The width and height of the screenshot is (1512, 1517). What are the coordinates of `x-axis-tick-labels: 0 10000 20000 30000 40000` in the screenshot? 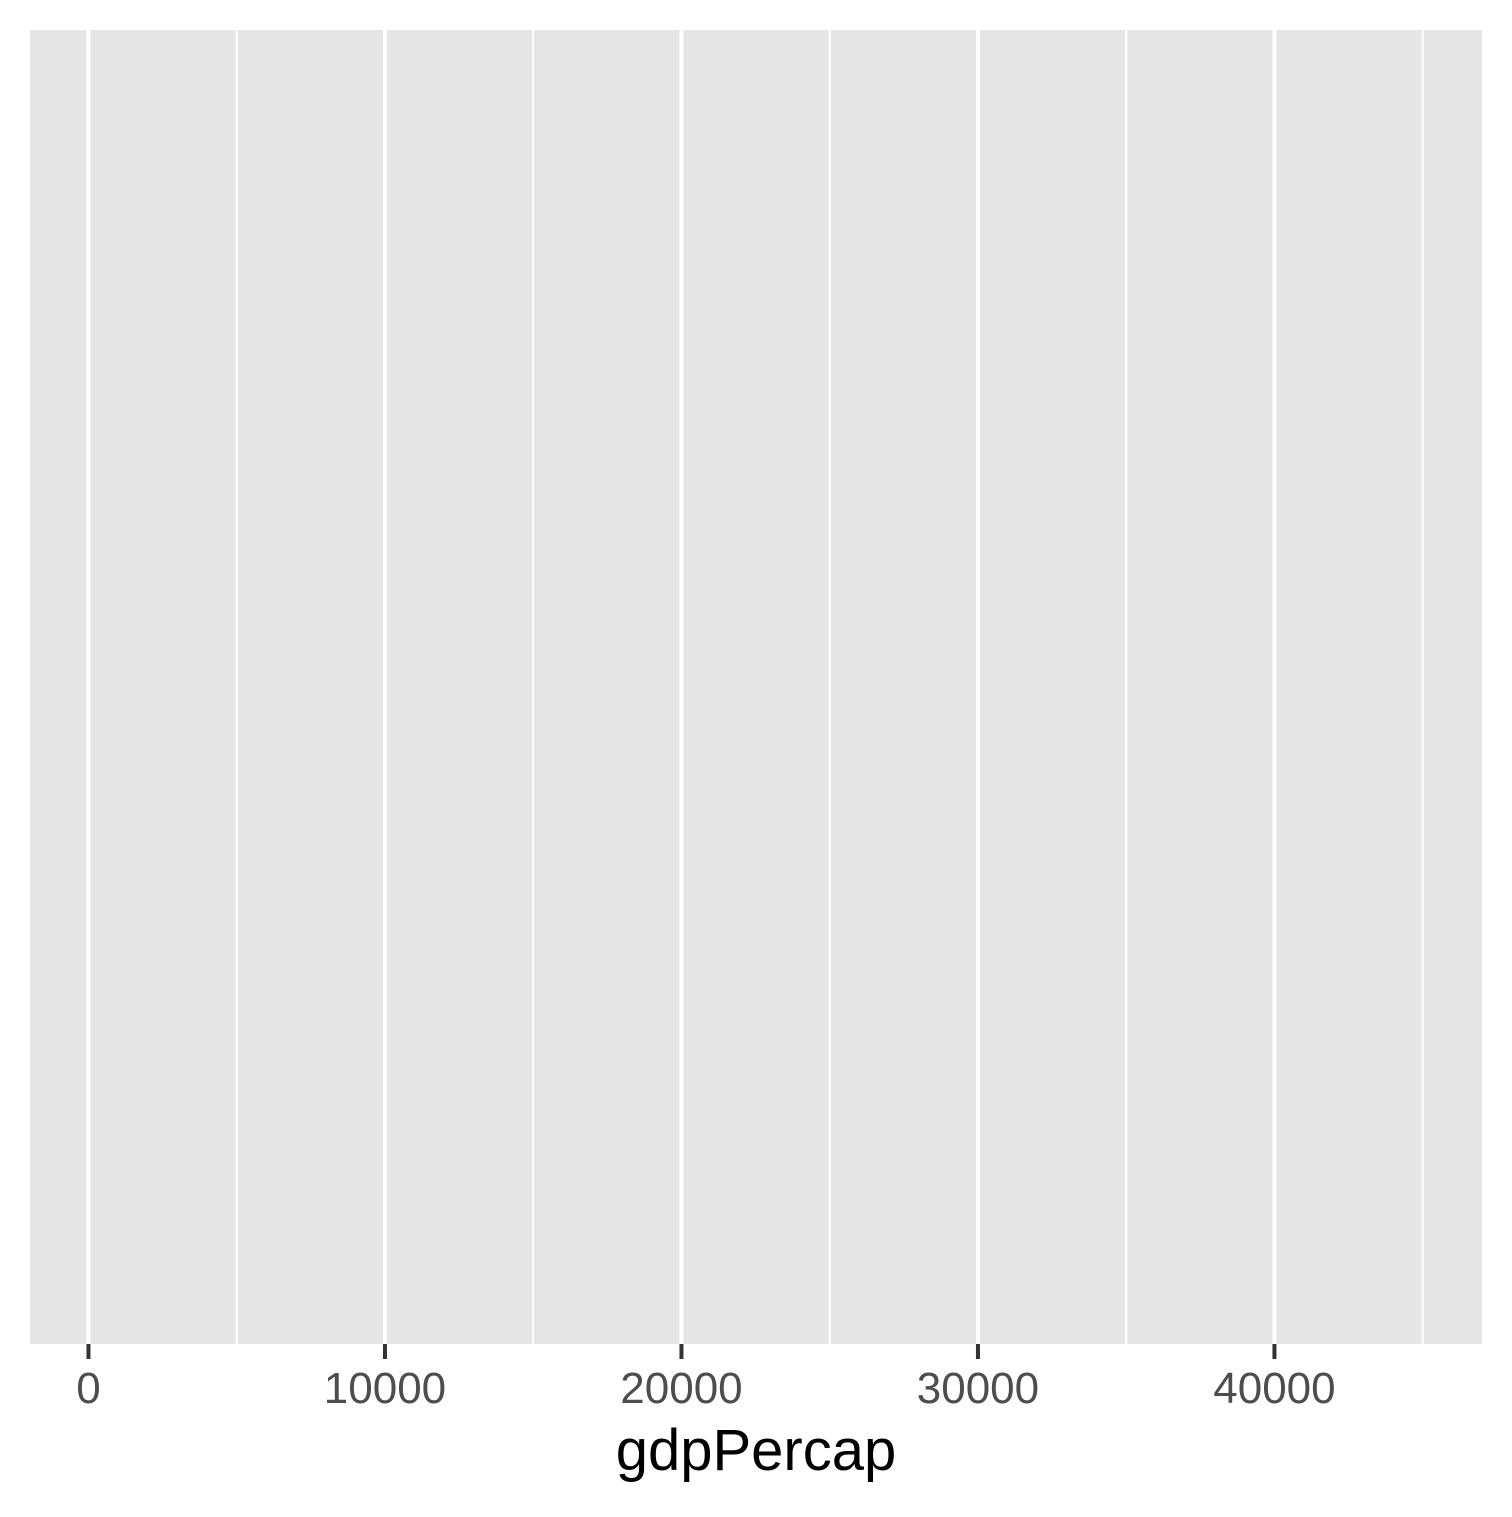 It's located at (705, 1388).